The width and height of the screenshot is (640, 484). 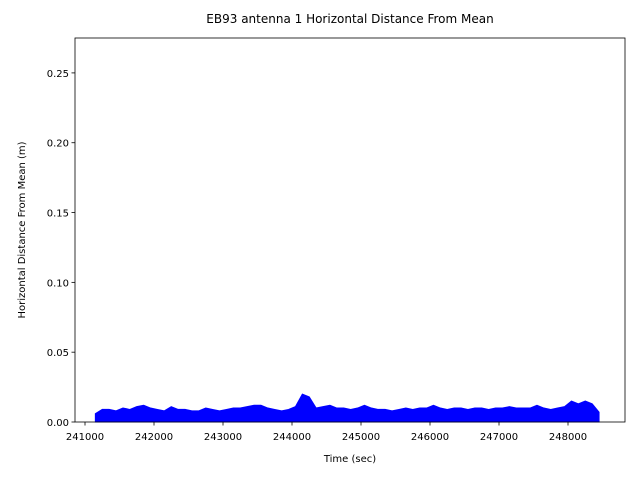 What do you see at coordinates (22, 229) in the screenshot?
I see `y-axis-label: Horizontal Distance From Mean (m)` at bounding box center [22, 229].